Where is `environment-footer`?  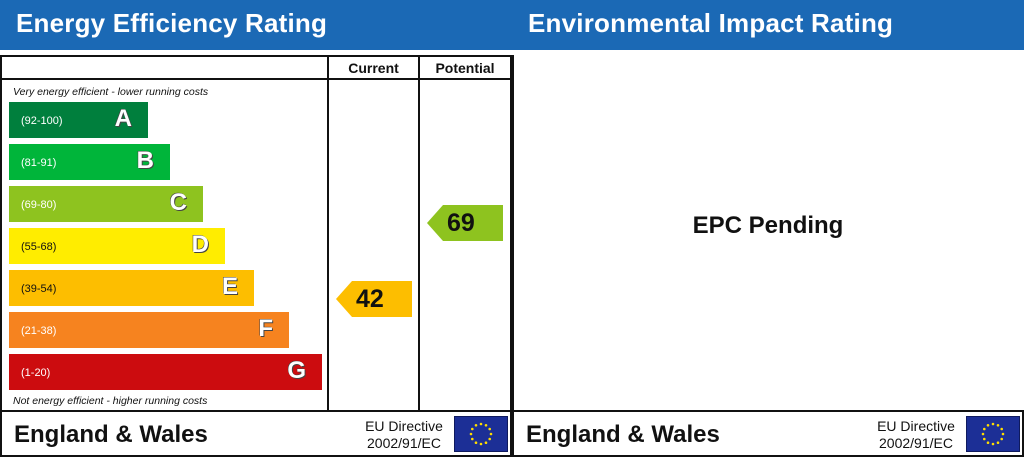 environment-footer is located at coordinates (768, 433).